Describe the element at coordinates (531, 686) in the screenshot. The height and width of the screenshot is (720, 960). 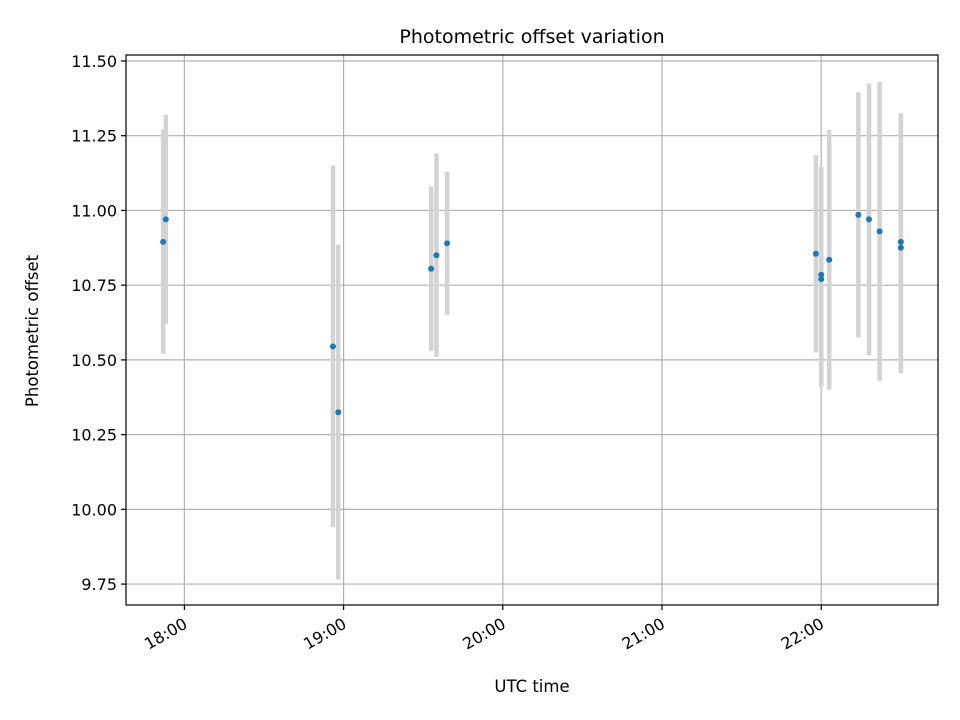
I see `x-axis-label: UTC time` at that location.